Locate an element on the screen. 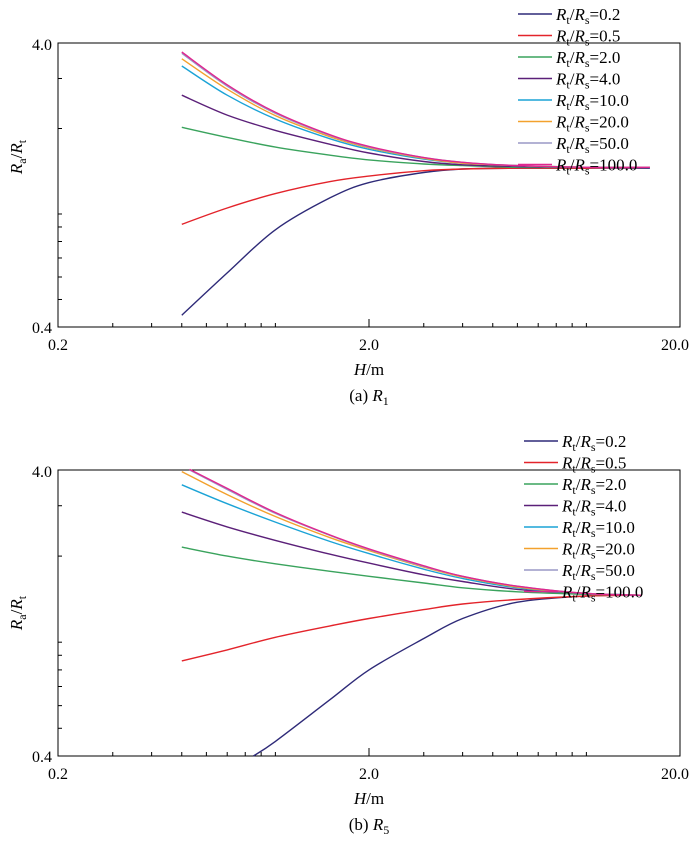 This screenshot has height=845, width=700. chart-caption: (b) R5 is located at coordinates (369, 826).